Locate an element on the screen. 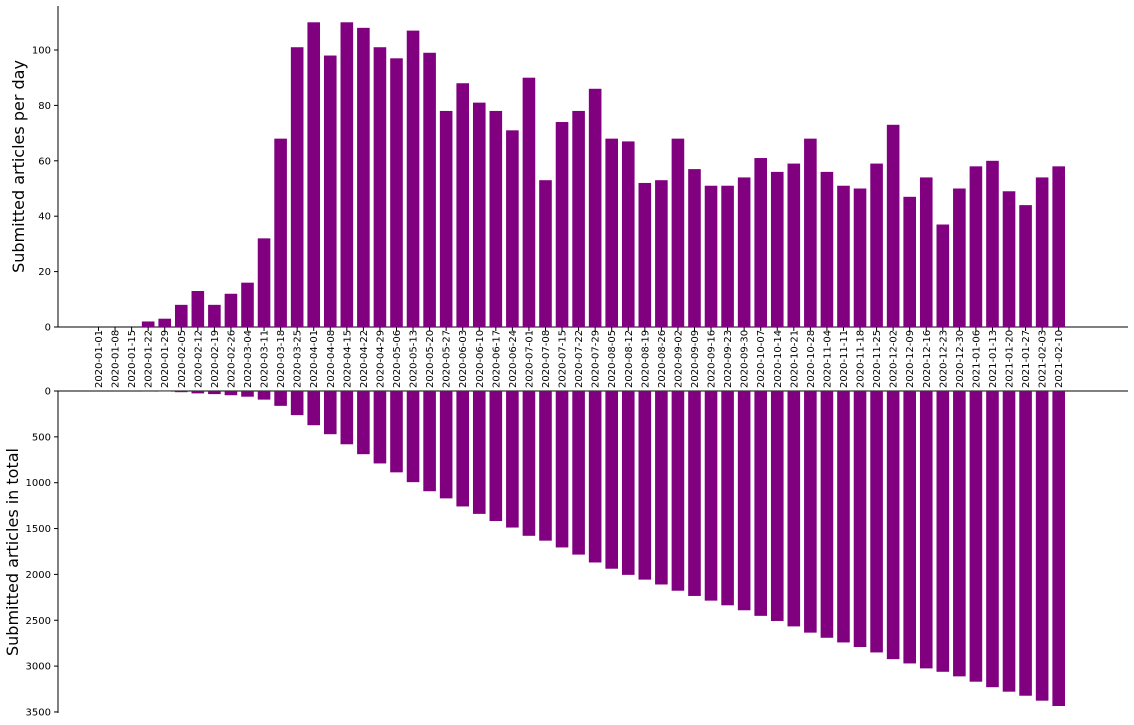  x-tick-label: 2020-09-02 is located at coordinates (678, 359).